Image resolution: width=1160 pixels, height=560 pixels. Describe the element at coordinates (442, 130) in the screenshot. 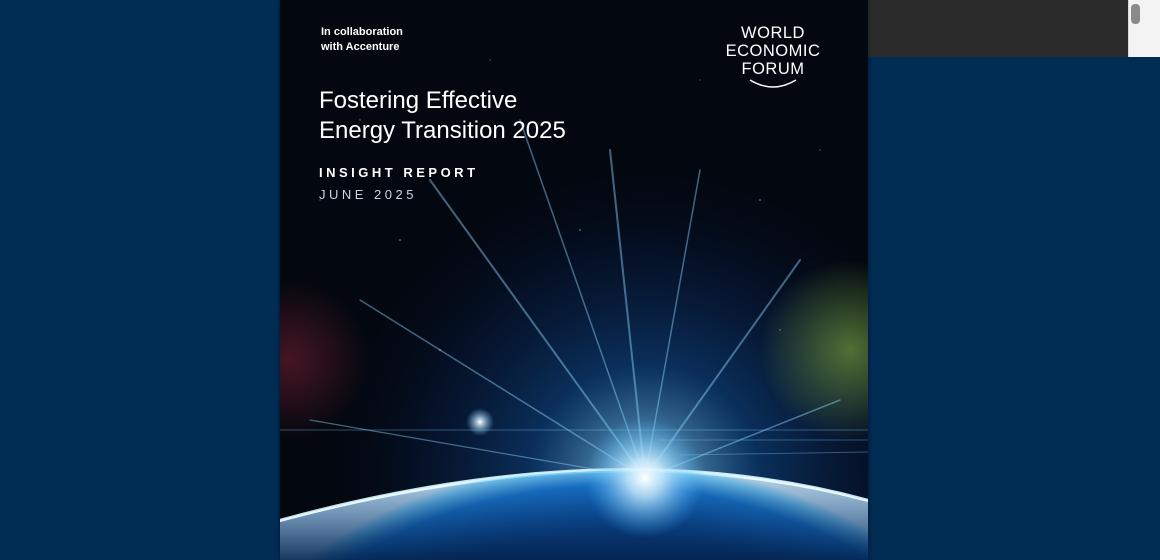

I see `report-title-line-2: Energy Transition 2025` at that location.